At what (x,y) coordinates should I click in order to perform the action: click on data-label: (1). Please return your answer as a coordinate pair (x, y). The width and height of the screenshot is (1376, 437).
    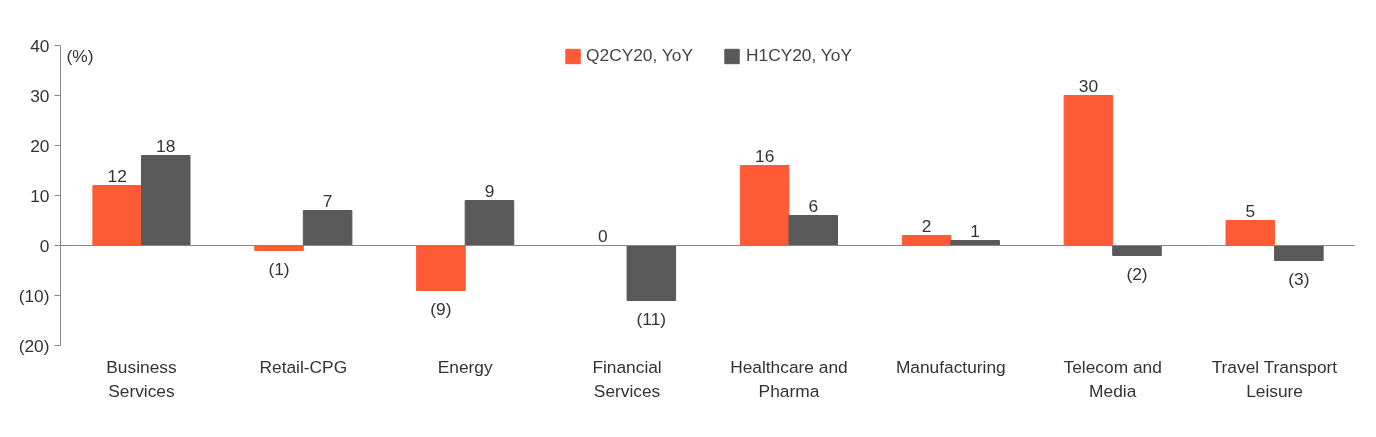
    Looking at the image, I should click on (279, 268).